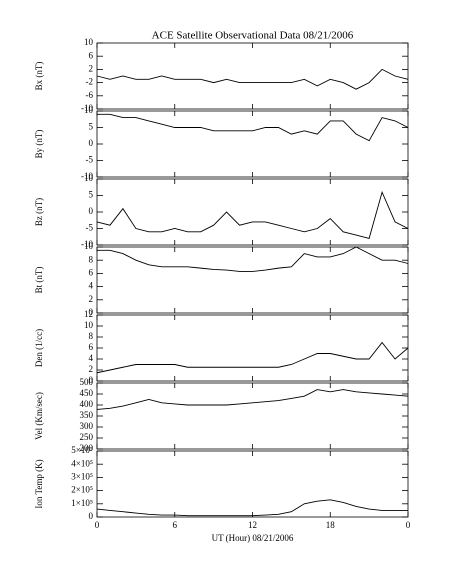 The image size is (453, 566). What do you see at coordinates (39, 212) in the screenshot?
I see `y-axis-label: Bz (nT)` at bounding box center [39, 212].